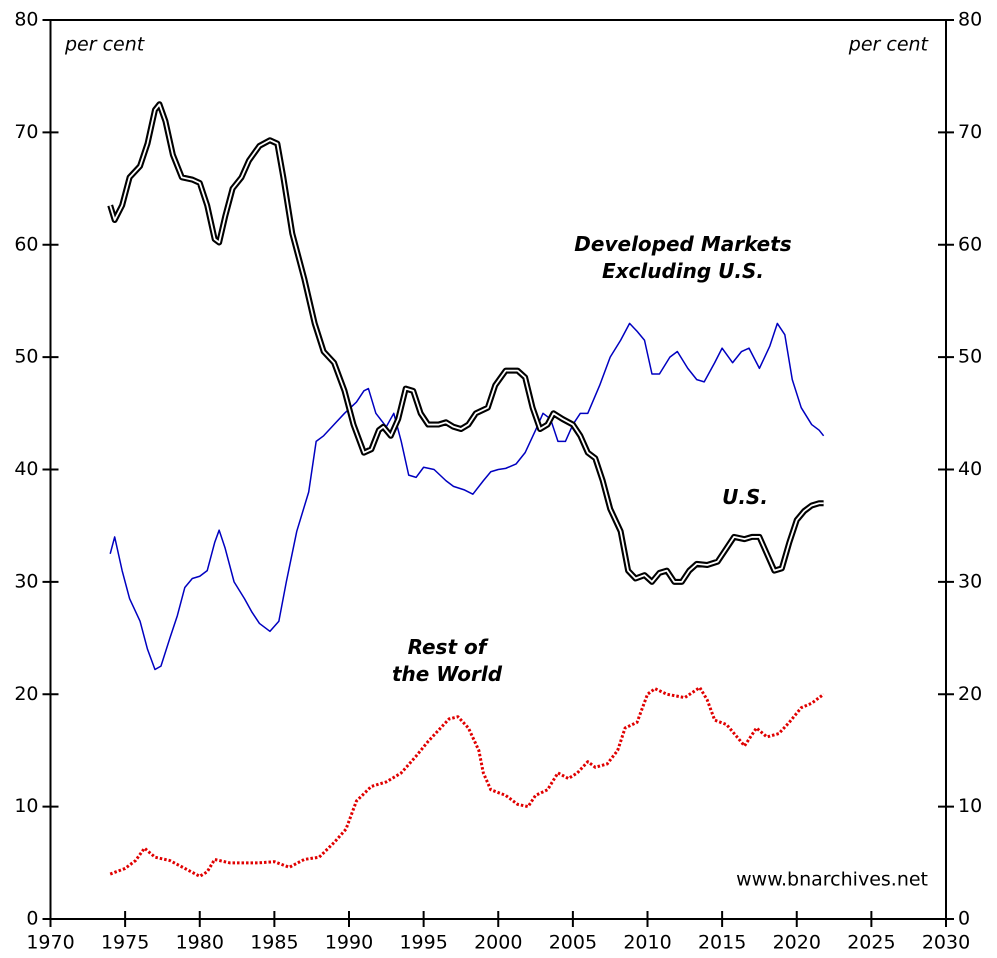 This screenshot has width=997, height=958. I want to click on y-tick-label: 20, so click(26, 694).